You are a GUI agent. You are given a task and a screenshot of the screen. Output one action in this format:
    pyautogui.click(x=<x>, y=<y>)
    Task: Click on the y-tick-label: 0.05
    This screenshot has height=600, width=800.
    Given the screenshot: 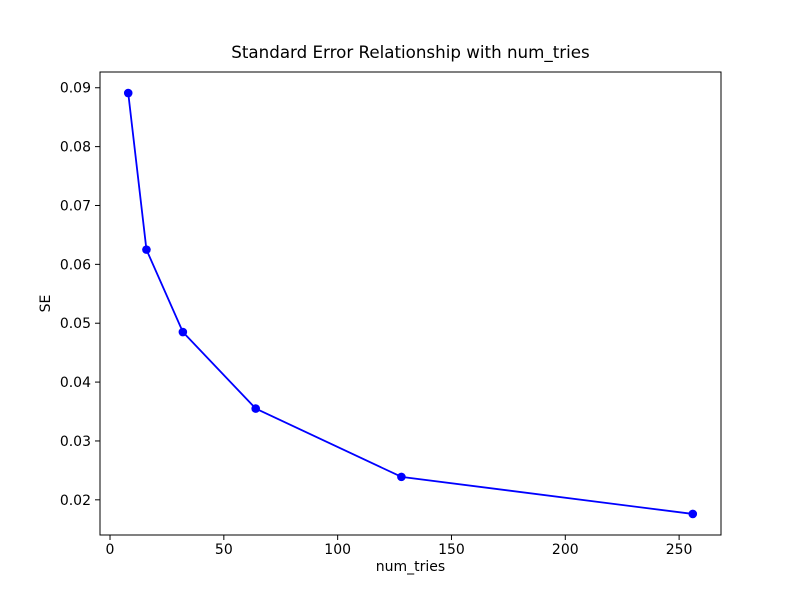 What is the action you would take?
    pyautogui.click(x=75, y=324)
    